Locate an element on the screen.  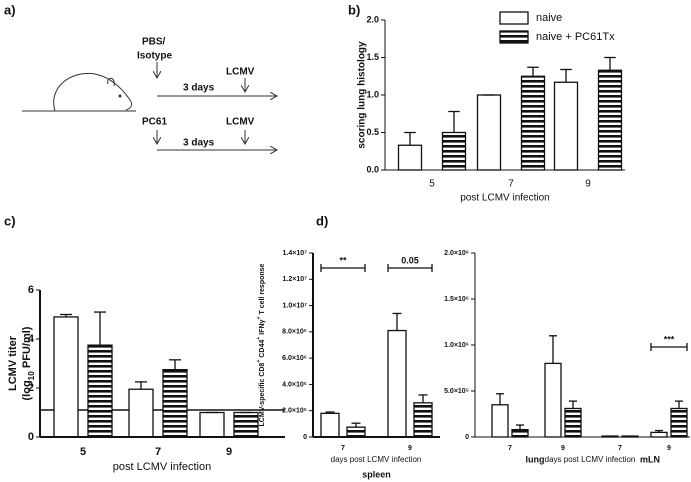
panel-label: c) is located at coordinates (10, 220).